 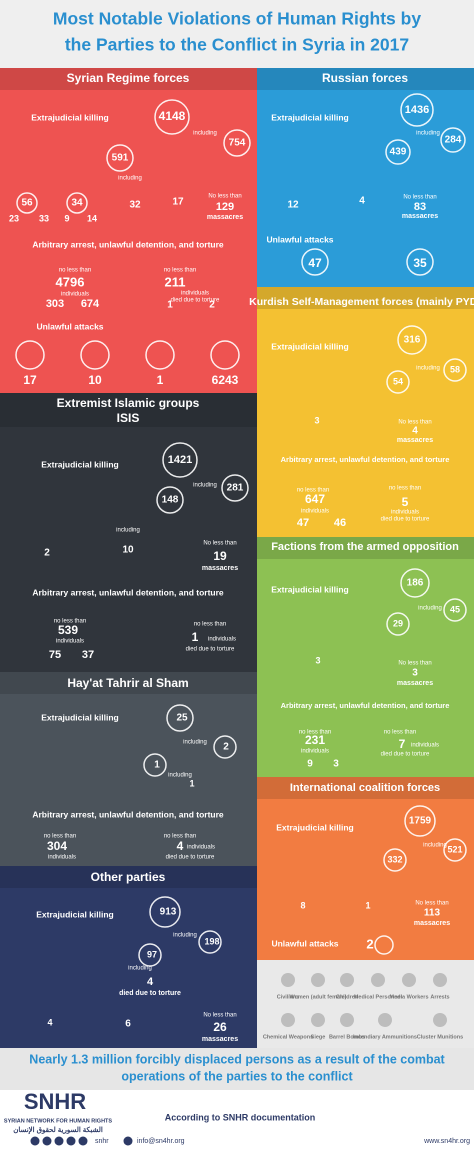 What do you see at coordinates (302, 905) in the screenshot?
I see `value: 8` at bounding box center [302, 905].